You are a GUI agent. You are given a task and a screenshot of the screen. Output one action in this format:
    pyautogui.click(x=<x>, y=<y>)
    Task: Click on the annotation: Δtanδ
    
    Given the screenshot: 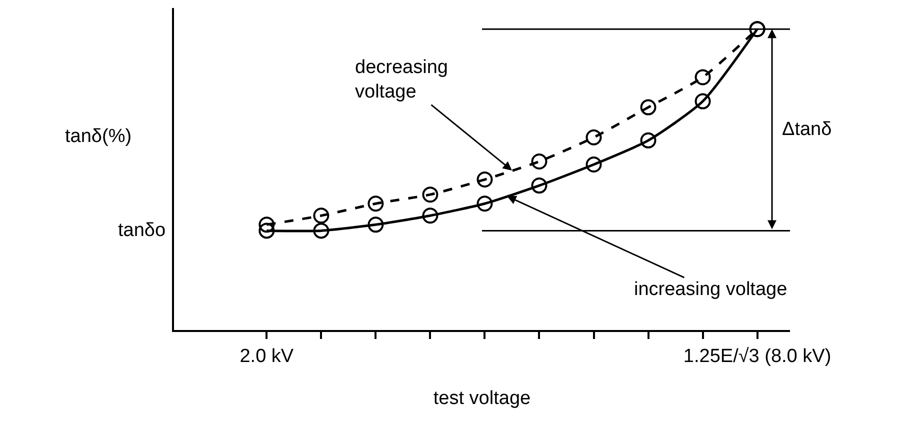 What is the action you would take?
    pyautogui.click(x=807, y=129)
    